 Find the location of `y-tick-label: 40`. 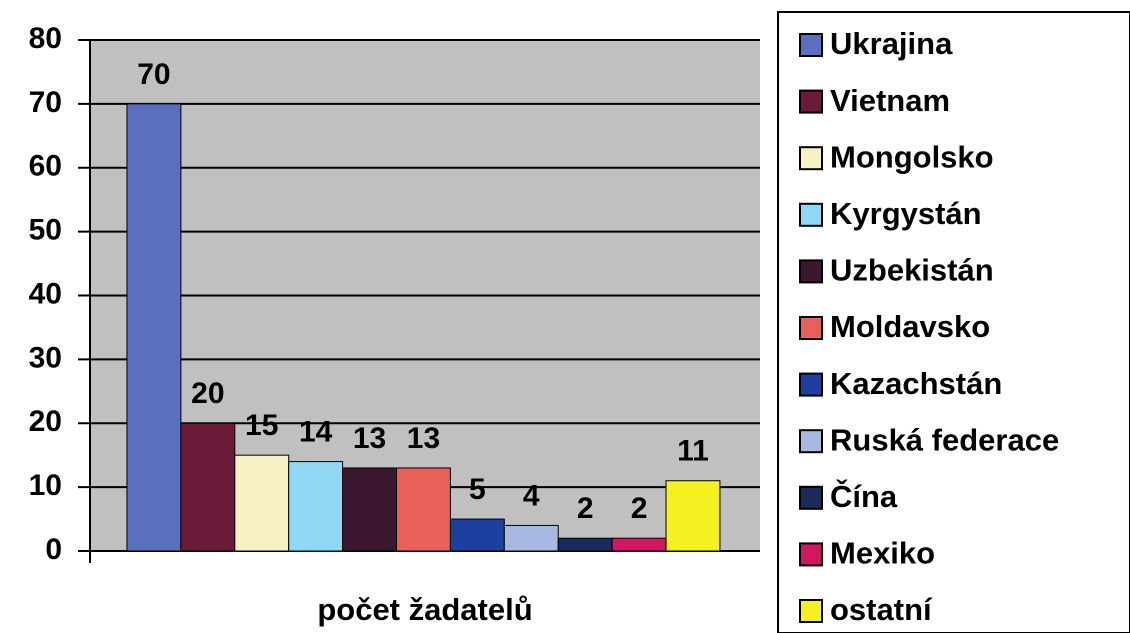

y-tick-label: 40 is located at coordinates (45, 293).